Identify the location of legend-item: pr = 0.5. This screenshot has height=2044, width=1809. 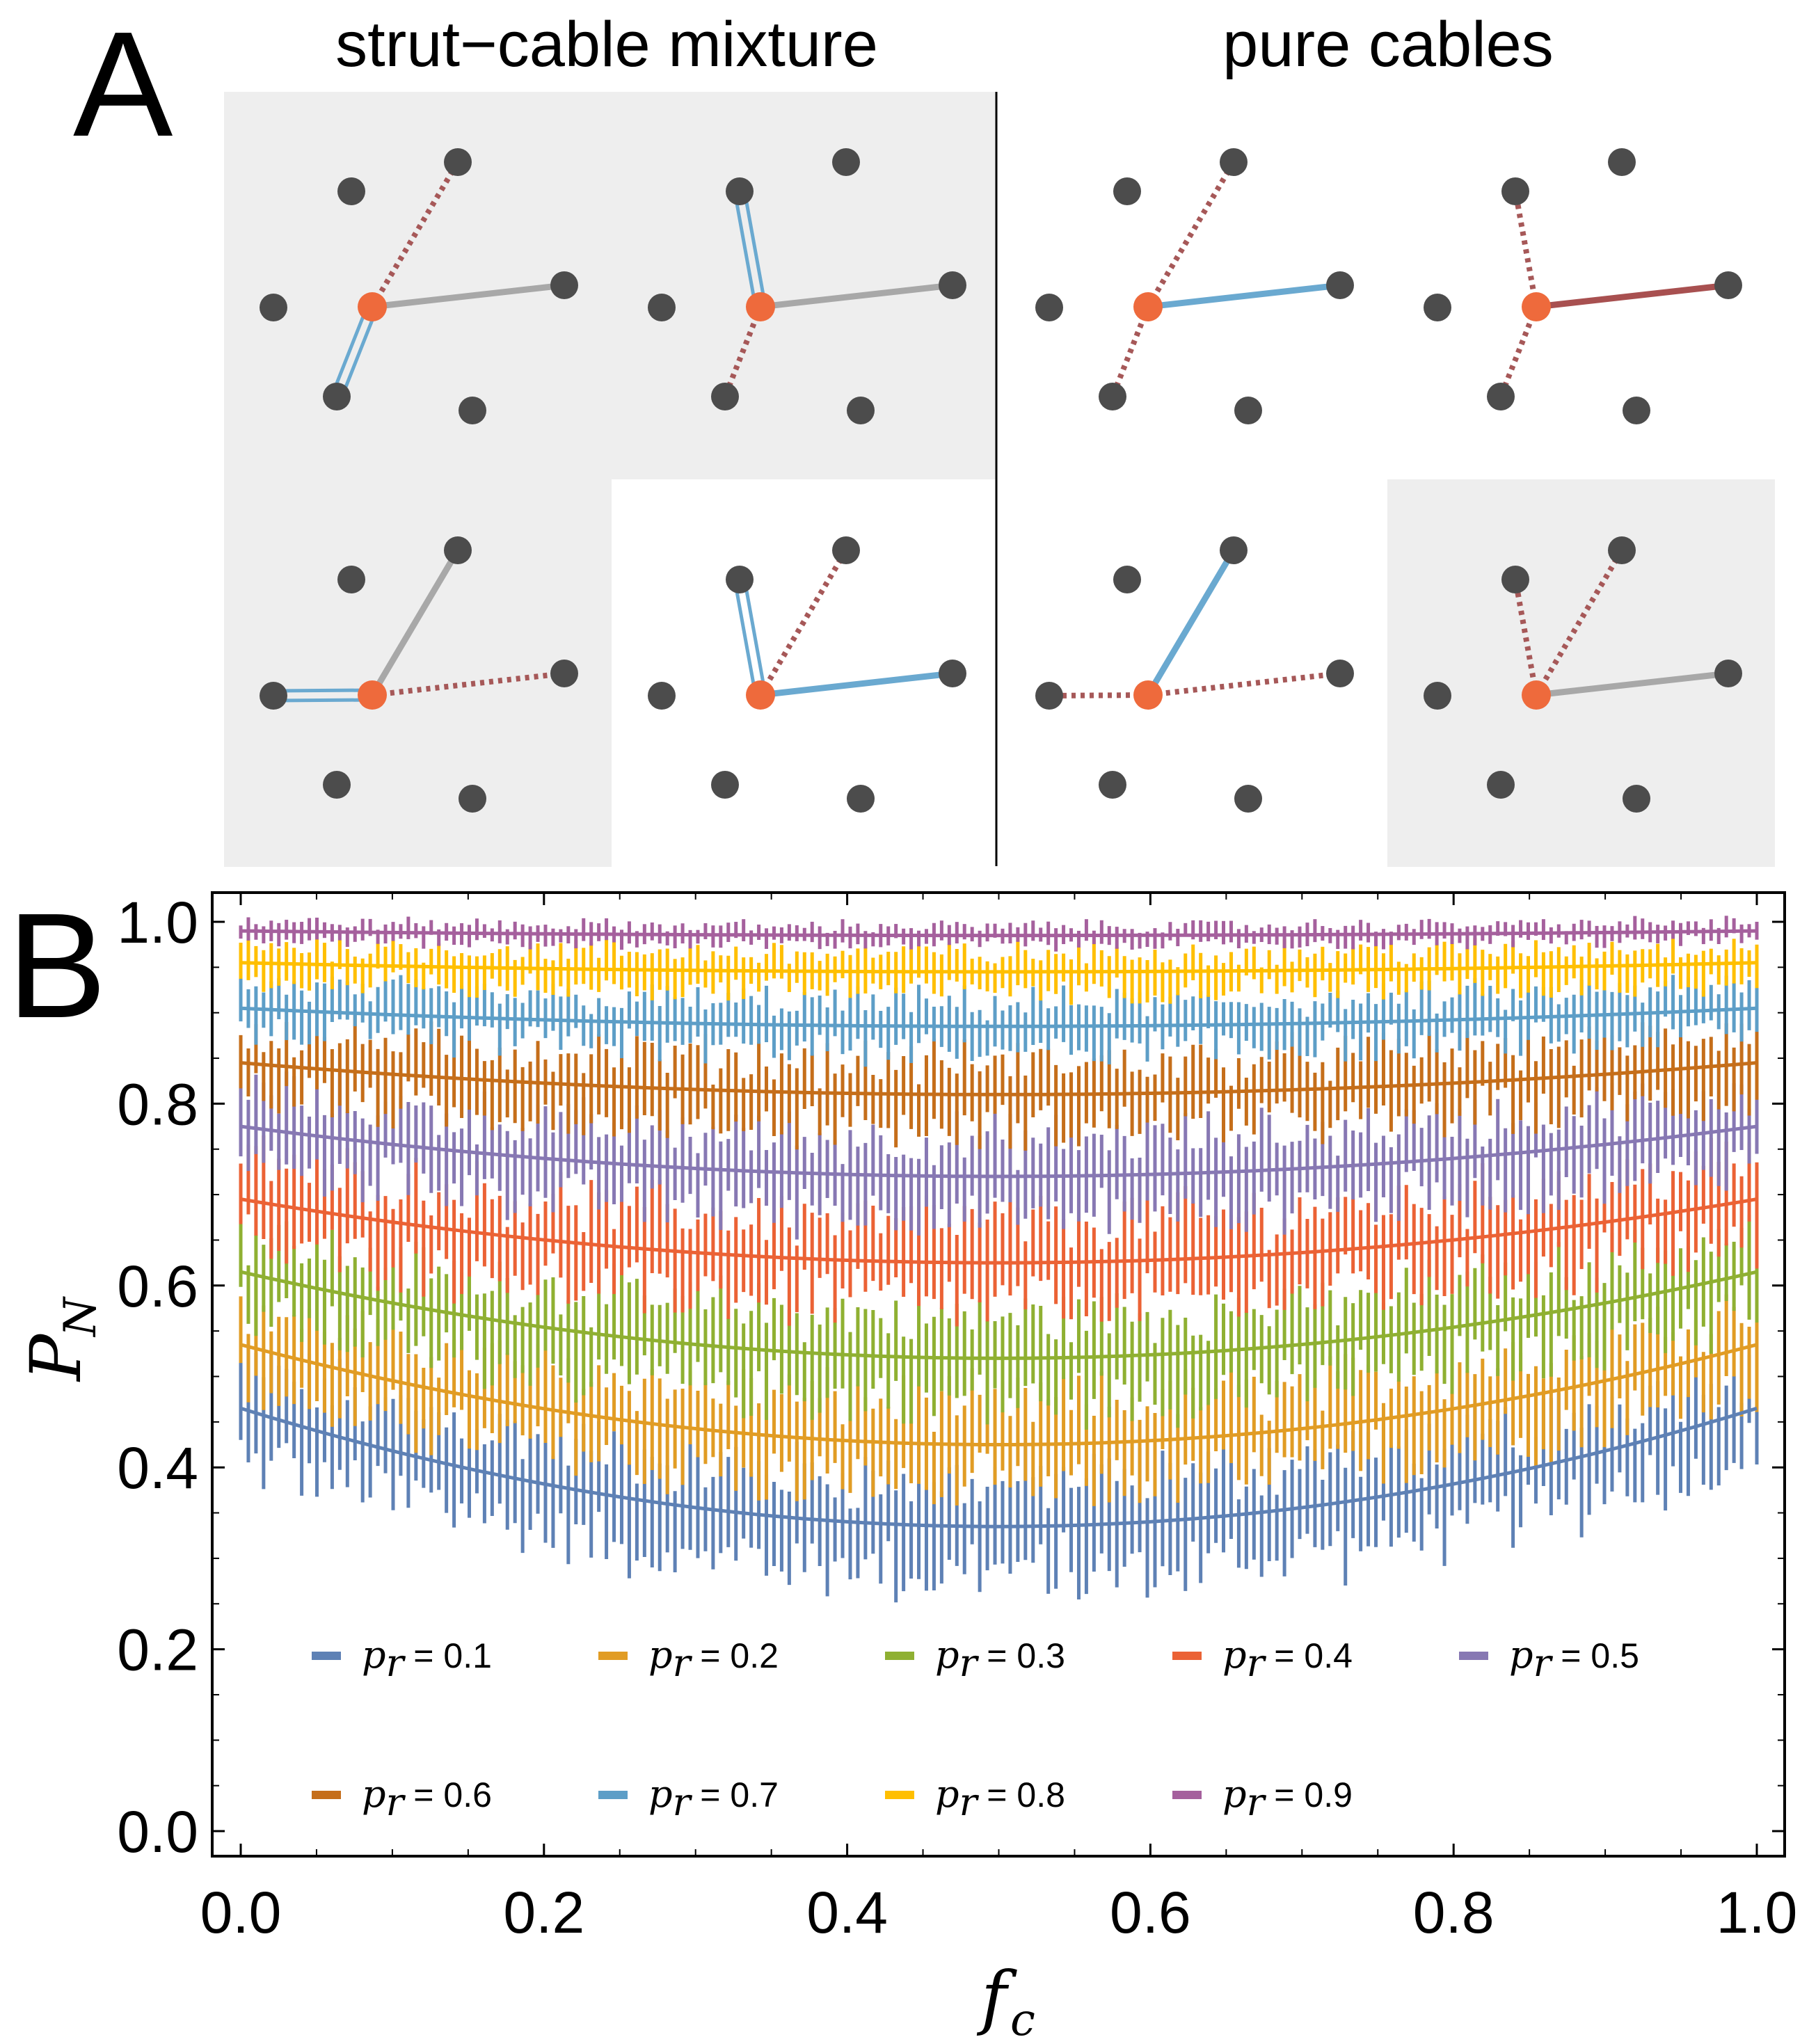
(1549, 1659).